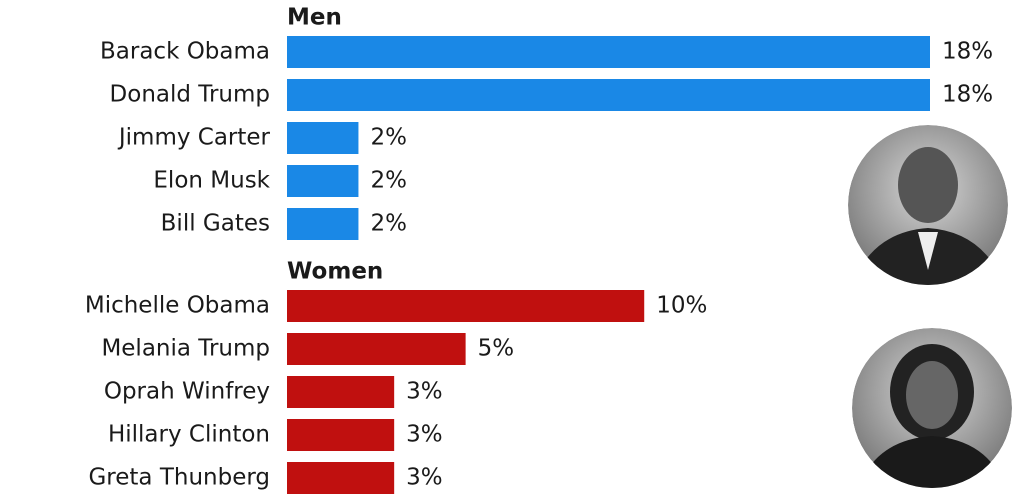 This screenshot has width=1012, height=501. I want to click on category-label: Hillary Clinton, so click(189, 435).